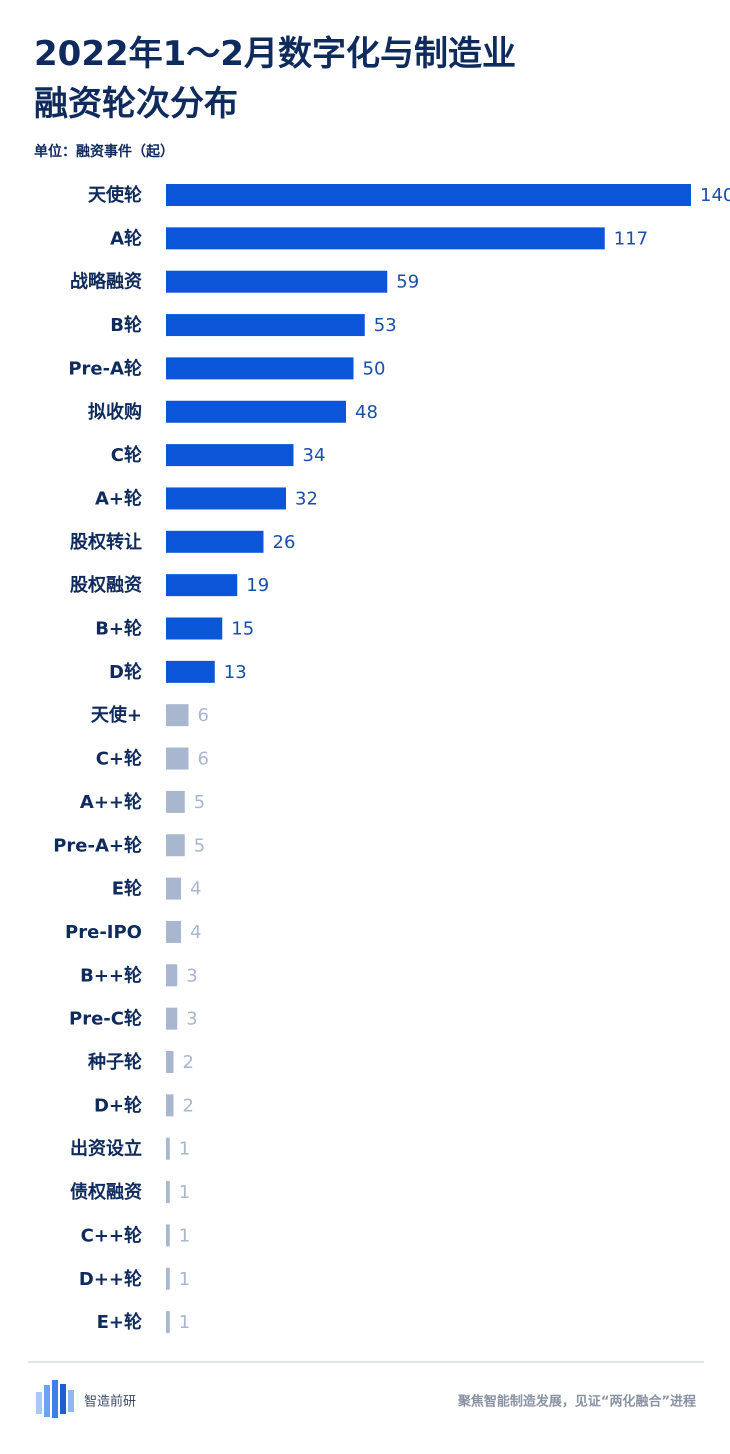 Image resolution: width=730 pixels, height=1454 pixels. I want to click on category-label: D++轮, so click(110, 1279).